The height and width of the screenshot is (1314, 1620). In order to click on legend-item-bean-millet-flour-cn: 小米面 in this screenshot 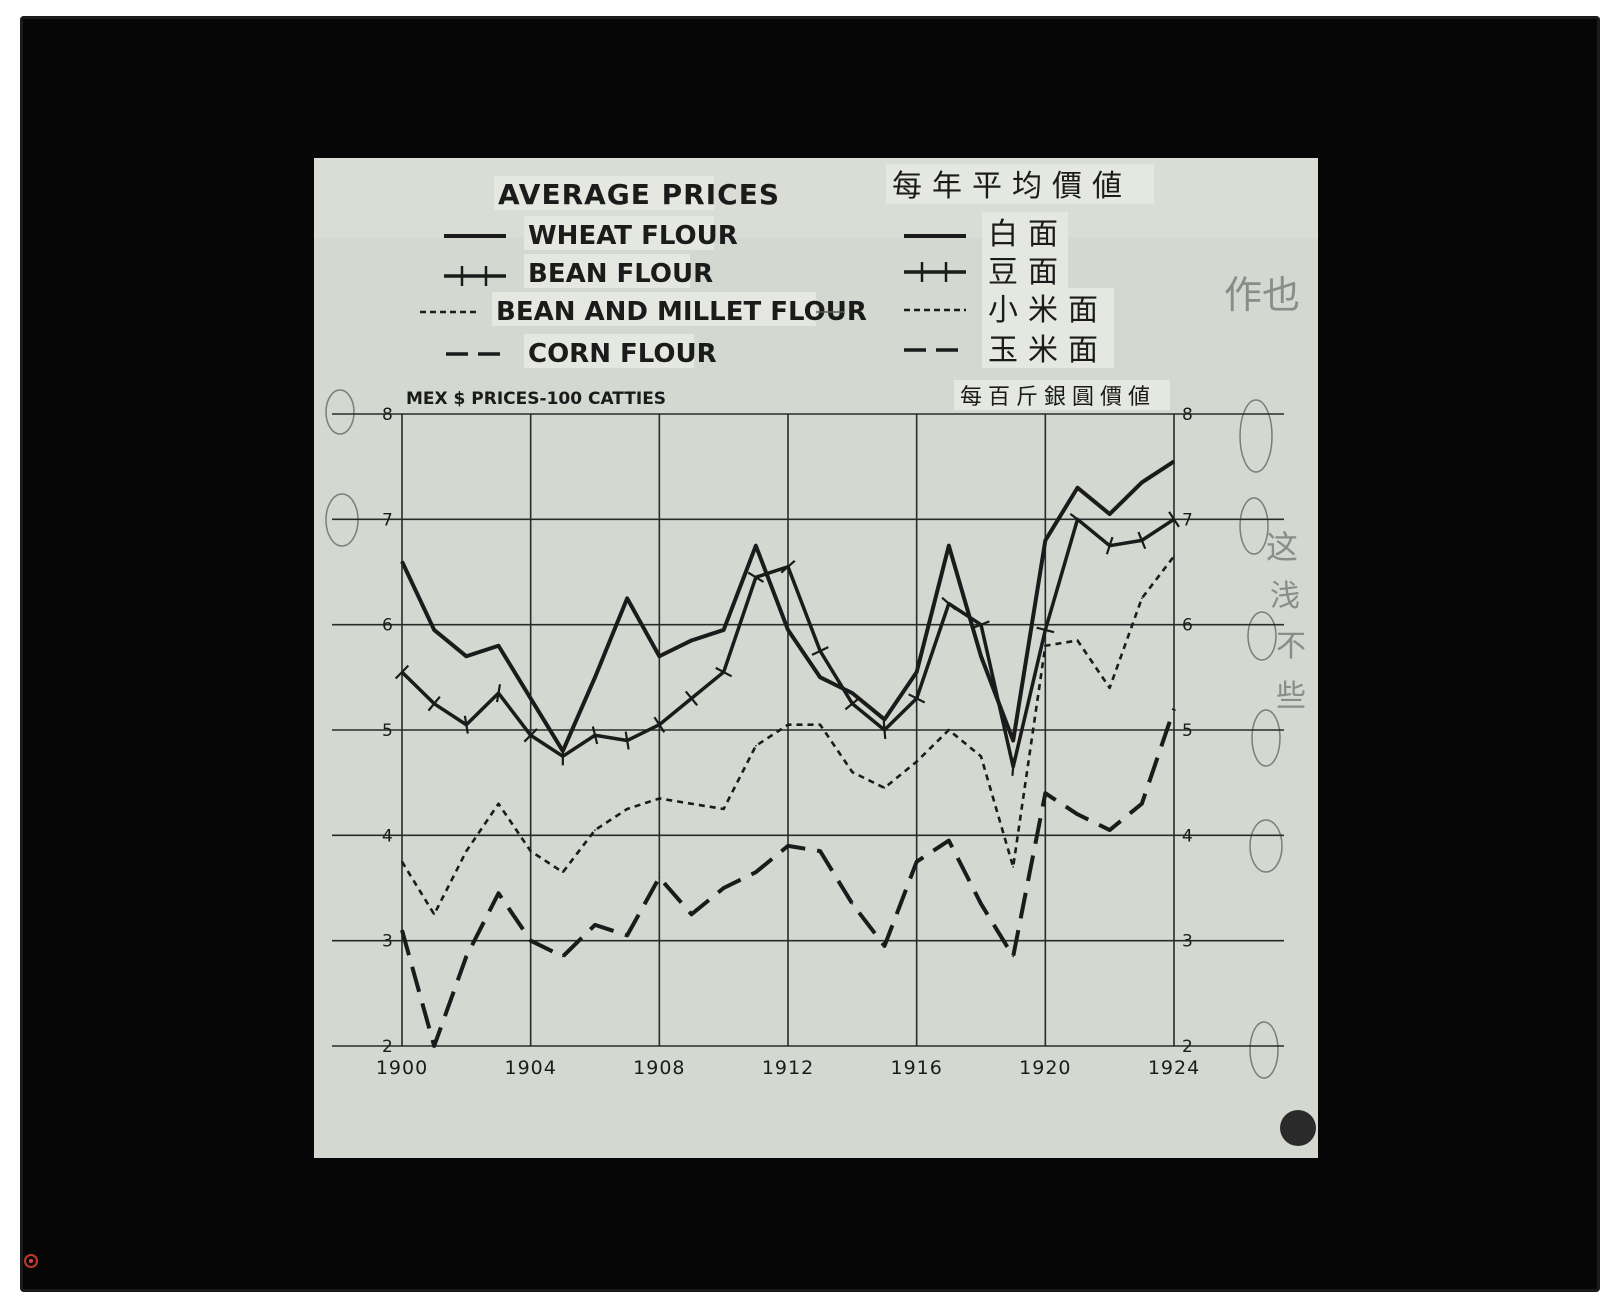, I will do `click(1009, 308)`.